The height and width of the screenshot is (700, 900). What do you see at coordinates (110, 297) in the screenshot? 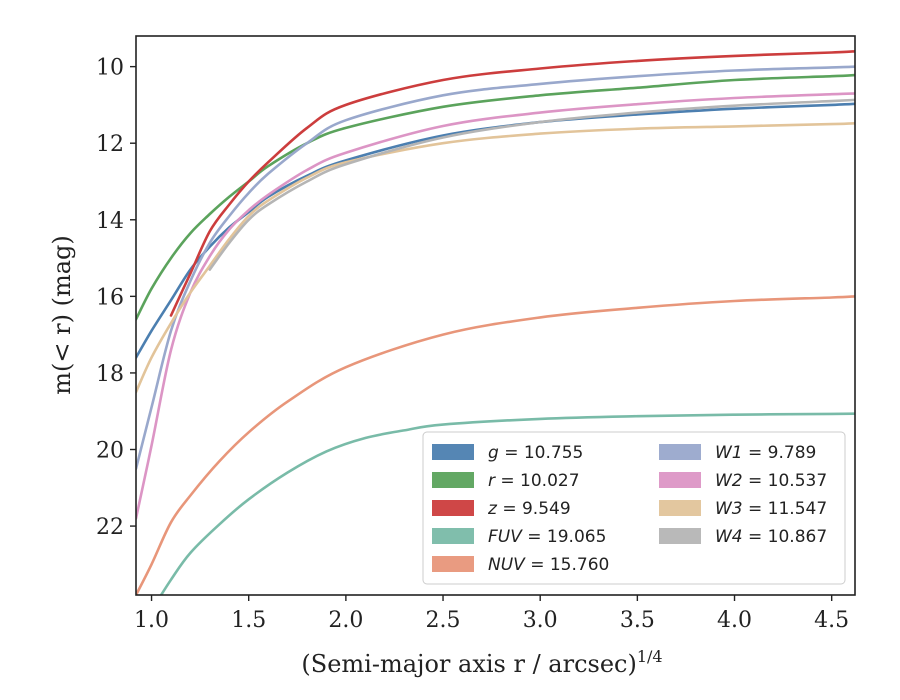
I see `y-tick-label: 16` at bounding box center [110, 297].